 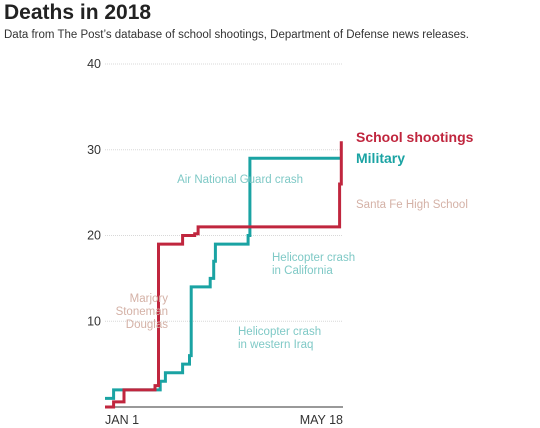 I want to click on military-label: Military, so click(x=380, y=158).